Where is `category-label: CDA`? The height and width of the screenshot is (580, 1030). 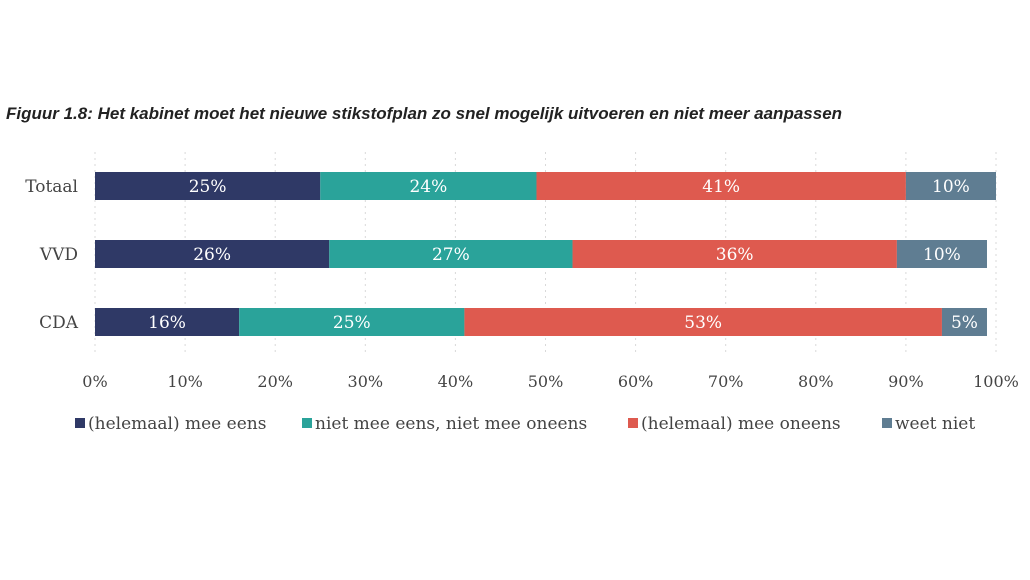 category-label: CDA is located at coordinates (59, 323).